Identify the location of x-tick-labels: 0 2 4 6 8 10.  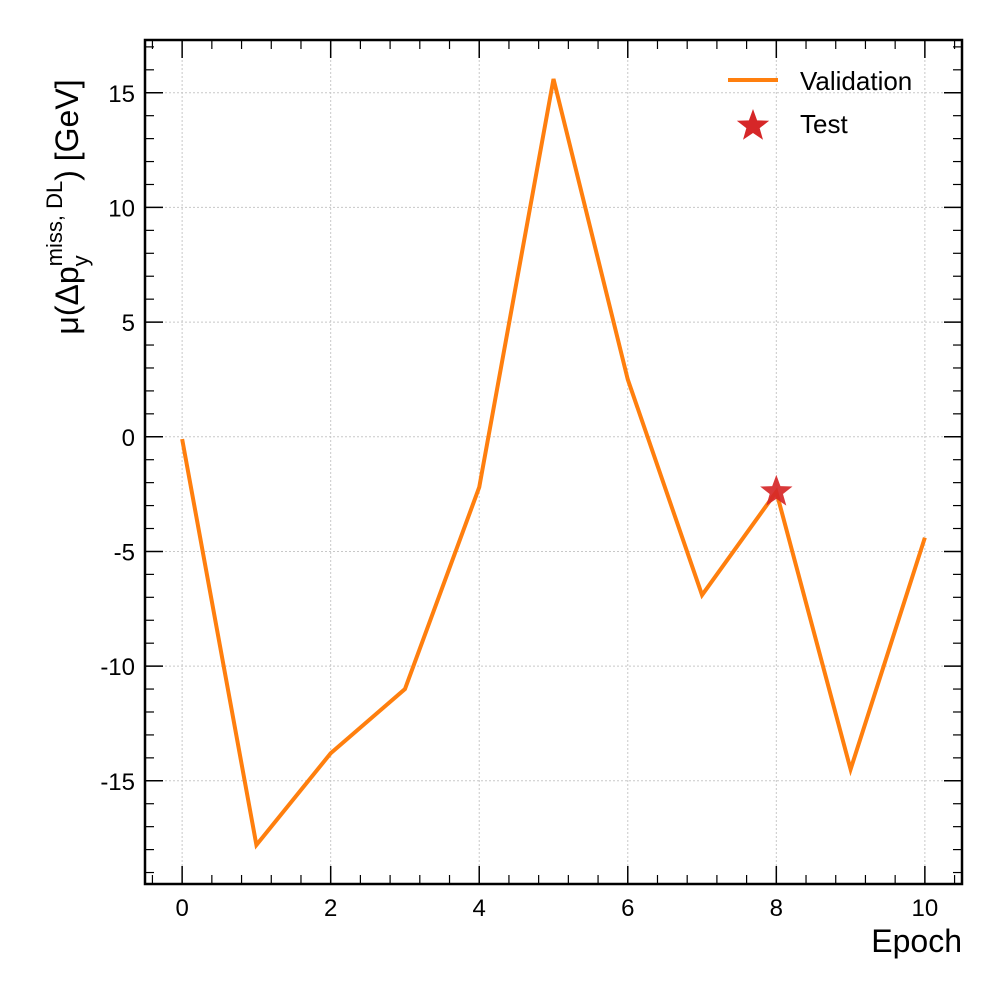
(556, 908).